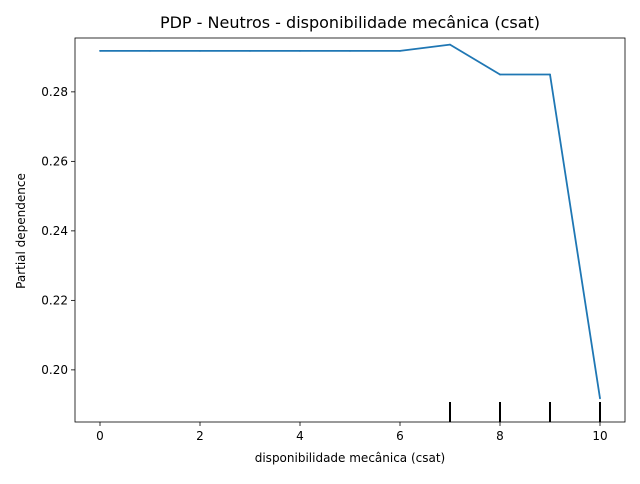  I want to click on x-tick-label: 0, so click(100, 436).